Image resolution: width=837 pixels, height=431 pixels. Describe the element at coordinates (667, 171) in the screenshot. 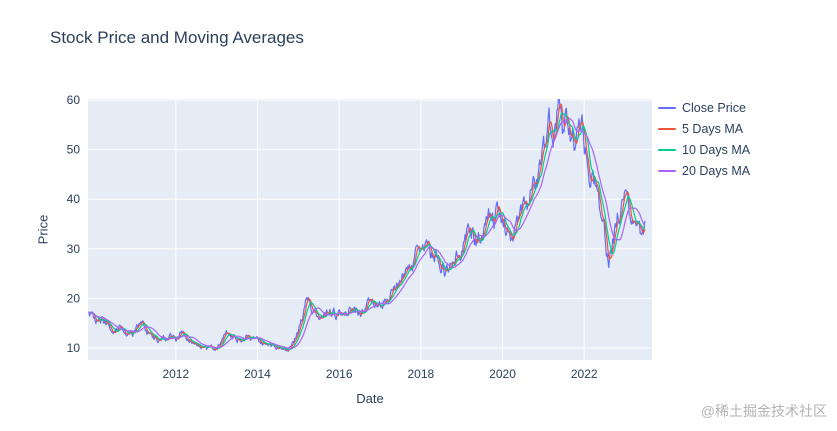

I see `legend-swatch-20-days-ma` at that location.